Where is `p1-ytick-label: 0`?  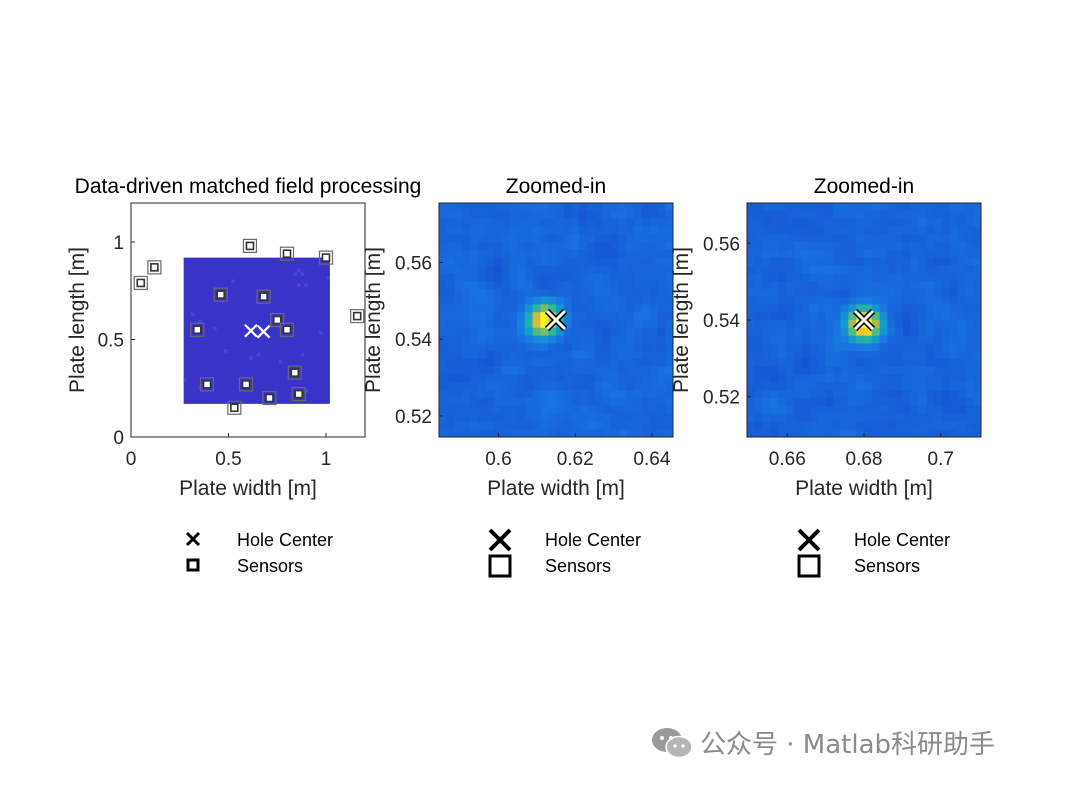 p1-ytick-label: 0 is located at coordinates (118, 438).